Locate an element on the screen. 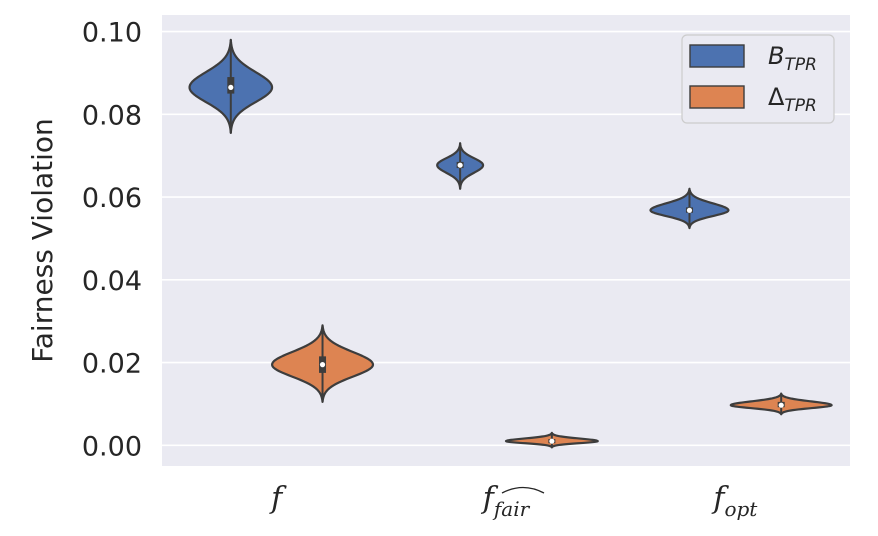  x-tick-label: f is located at coordinates (278, 498).